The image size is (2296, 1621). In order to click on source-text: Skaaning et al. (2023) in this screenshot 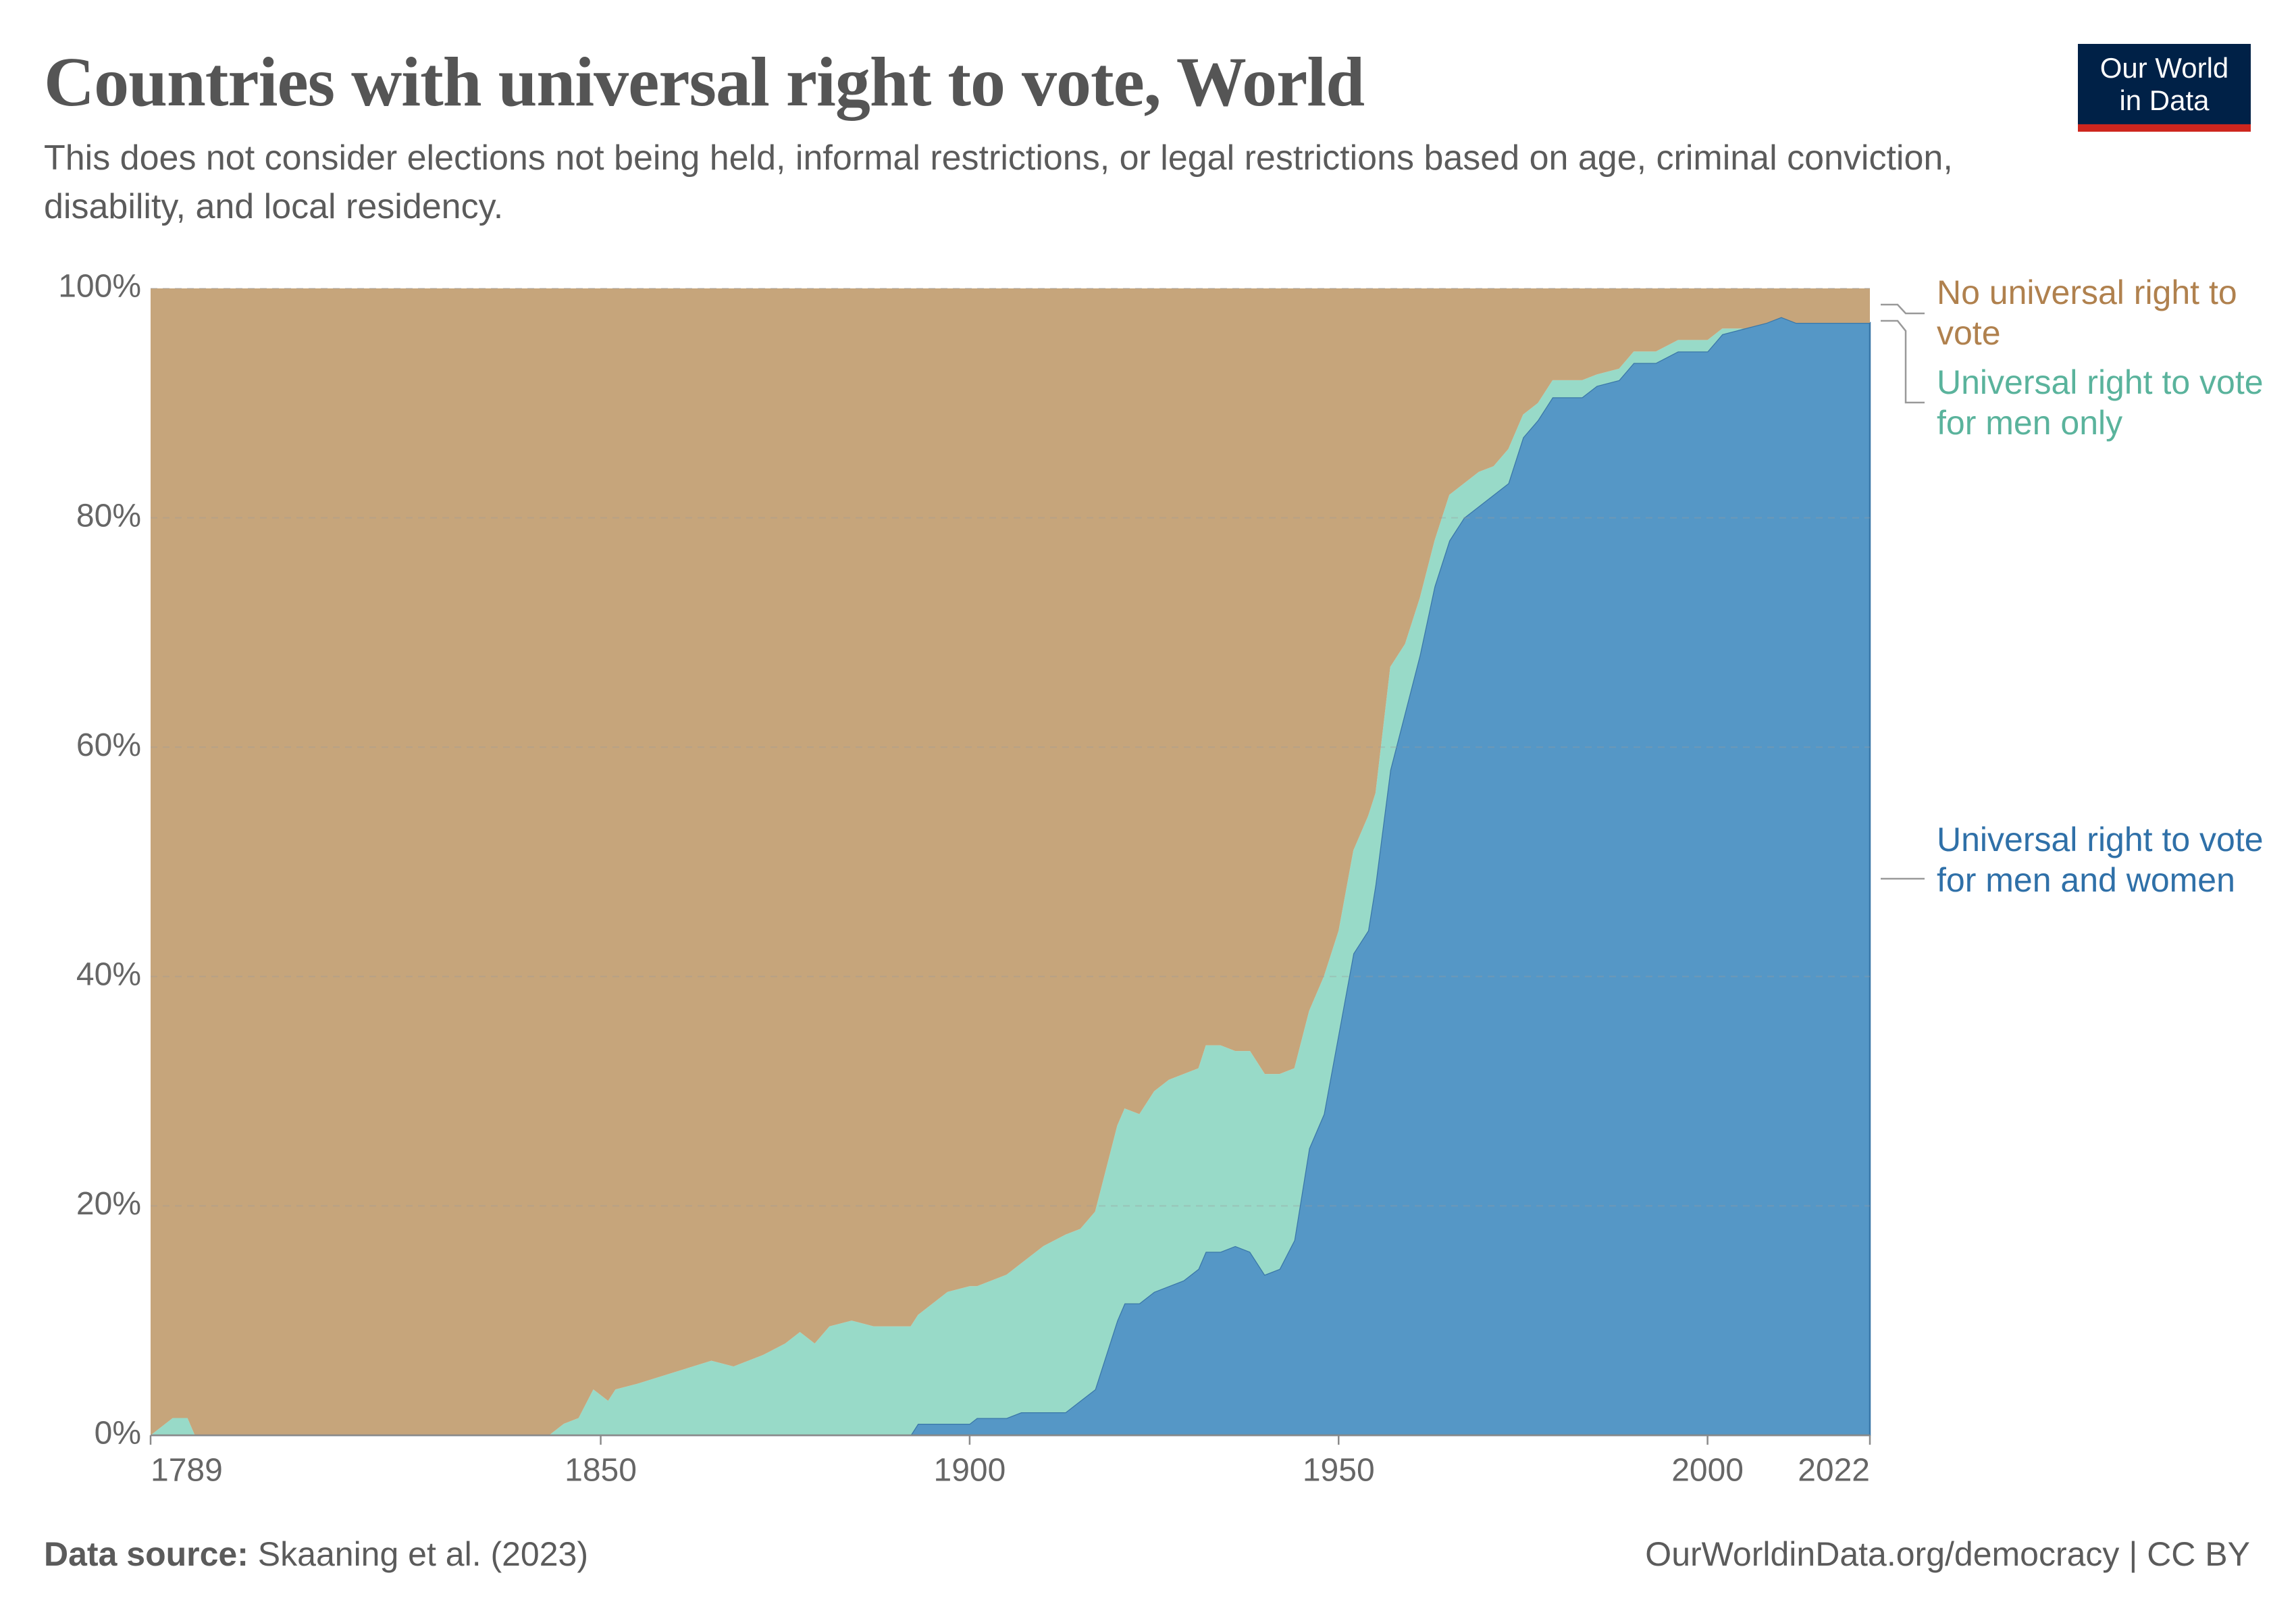, I will do `click(423, 1554)`.